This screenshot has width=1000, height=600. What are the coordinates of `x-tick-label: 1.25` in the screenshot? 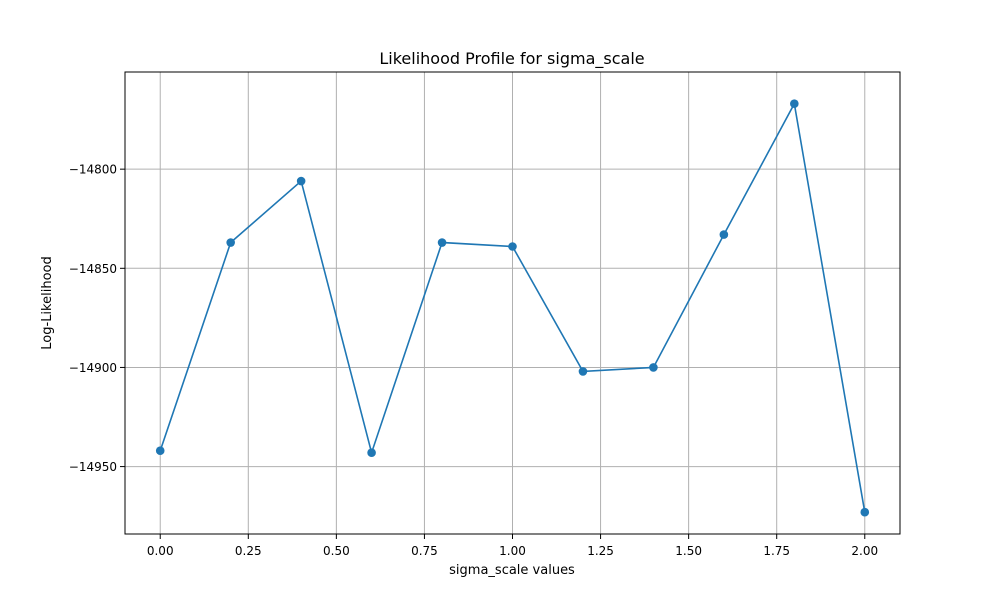 It's located at (600, 551).